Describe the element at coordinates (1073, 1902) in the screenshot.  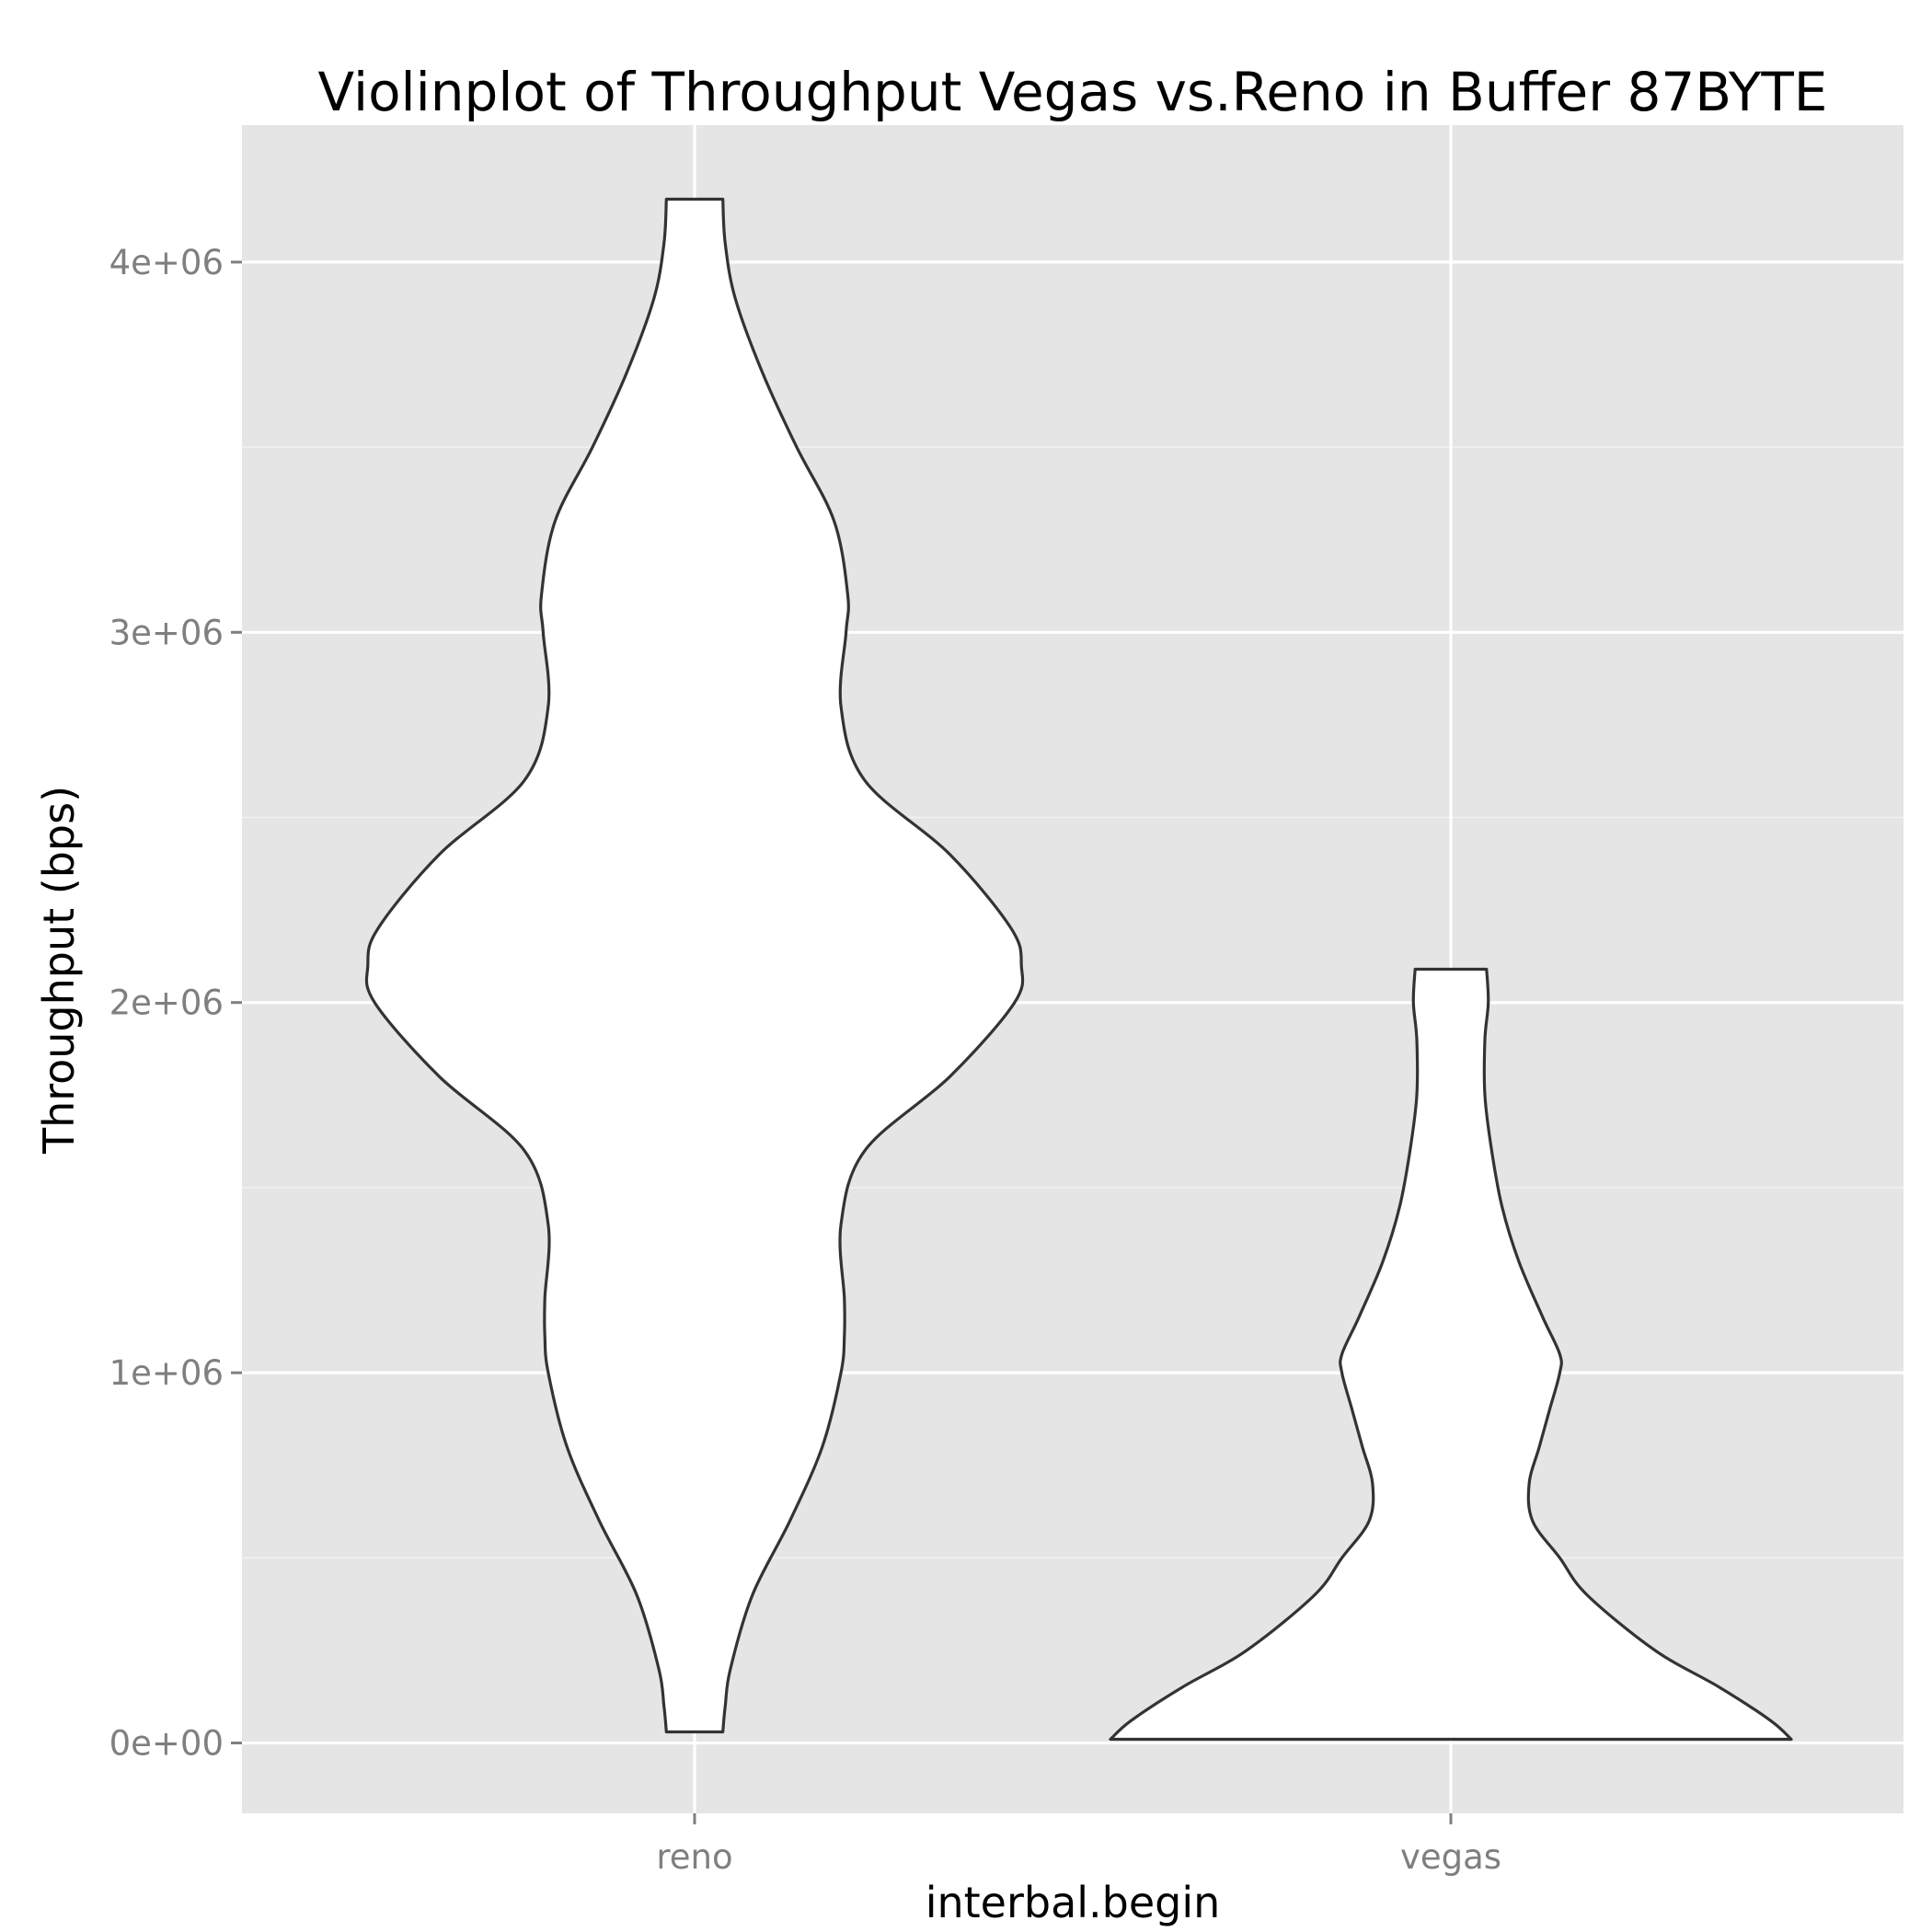
I see `x-axis-title: interbal.begin` at that location.